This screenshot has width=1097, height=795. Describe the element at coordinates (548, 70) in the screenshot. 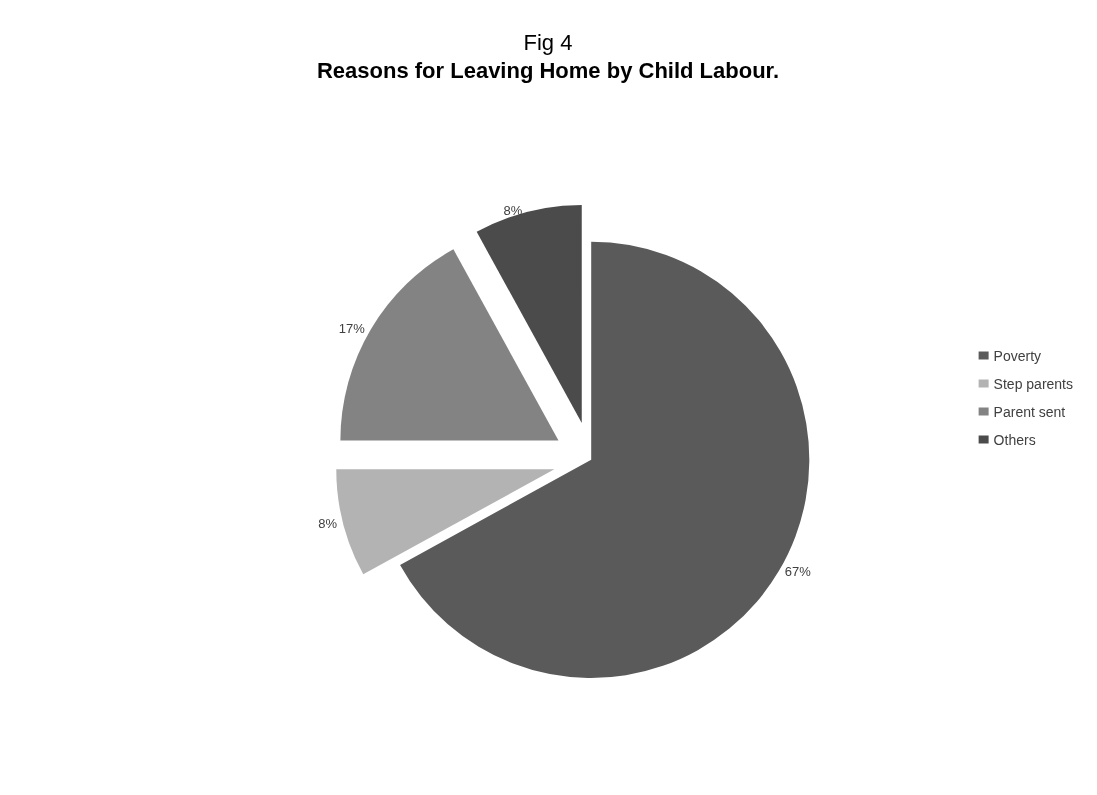

I see `chart-subtitle: Reasons for Leaving Home by Child Labour.` at that location.